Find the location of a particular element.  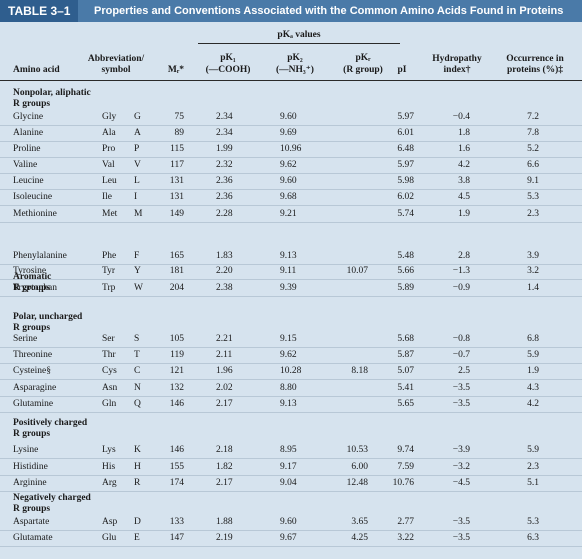

abbreviation: Phe is located at coordinates (109, 256).